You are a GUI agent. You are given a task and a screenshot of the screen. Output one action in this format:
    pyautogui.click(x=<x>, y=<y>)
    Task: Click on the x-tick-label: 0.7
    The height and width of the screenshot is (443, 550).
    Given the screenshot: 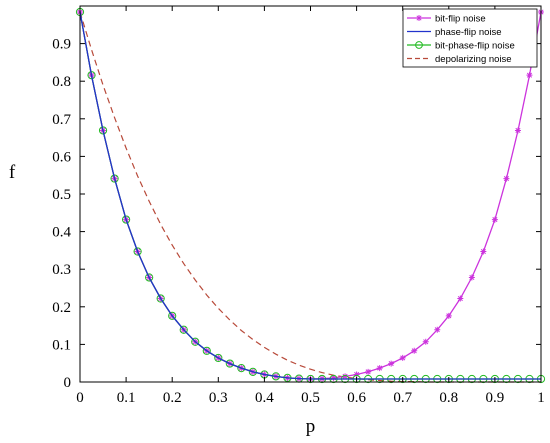 What is the action you would take?
    pyautogui.click(x=402, y=398)
    